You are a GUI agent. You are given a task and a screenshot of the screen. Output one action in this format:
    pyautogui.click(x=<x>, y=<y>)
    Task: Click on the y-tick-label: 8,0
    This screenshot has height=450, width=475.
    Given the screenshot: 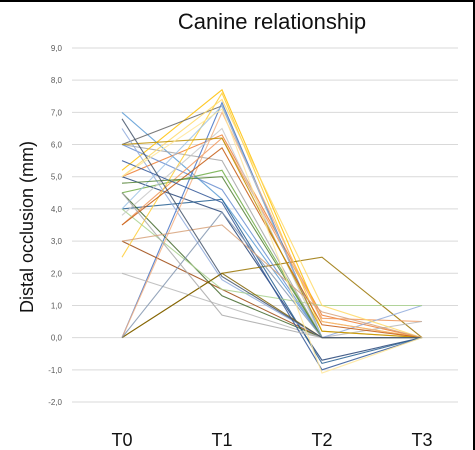 What is the action you would take?
    pyautogui.click(x=57, y=80)
    